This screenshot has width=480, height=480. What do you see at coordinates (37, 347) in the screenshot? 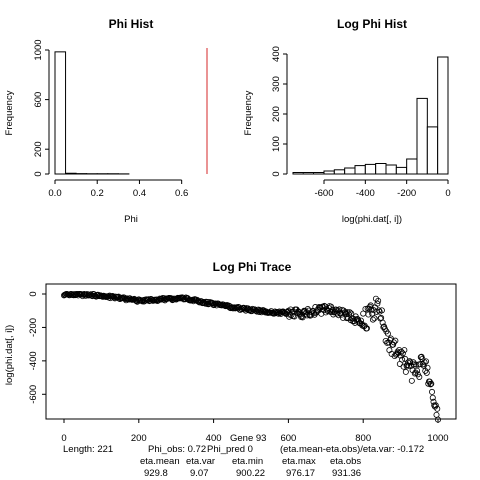
I see `log-phi-trace-y-axis: 0 -200 -400 -600` at bounding box center [37, 347].